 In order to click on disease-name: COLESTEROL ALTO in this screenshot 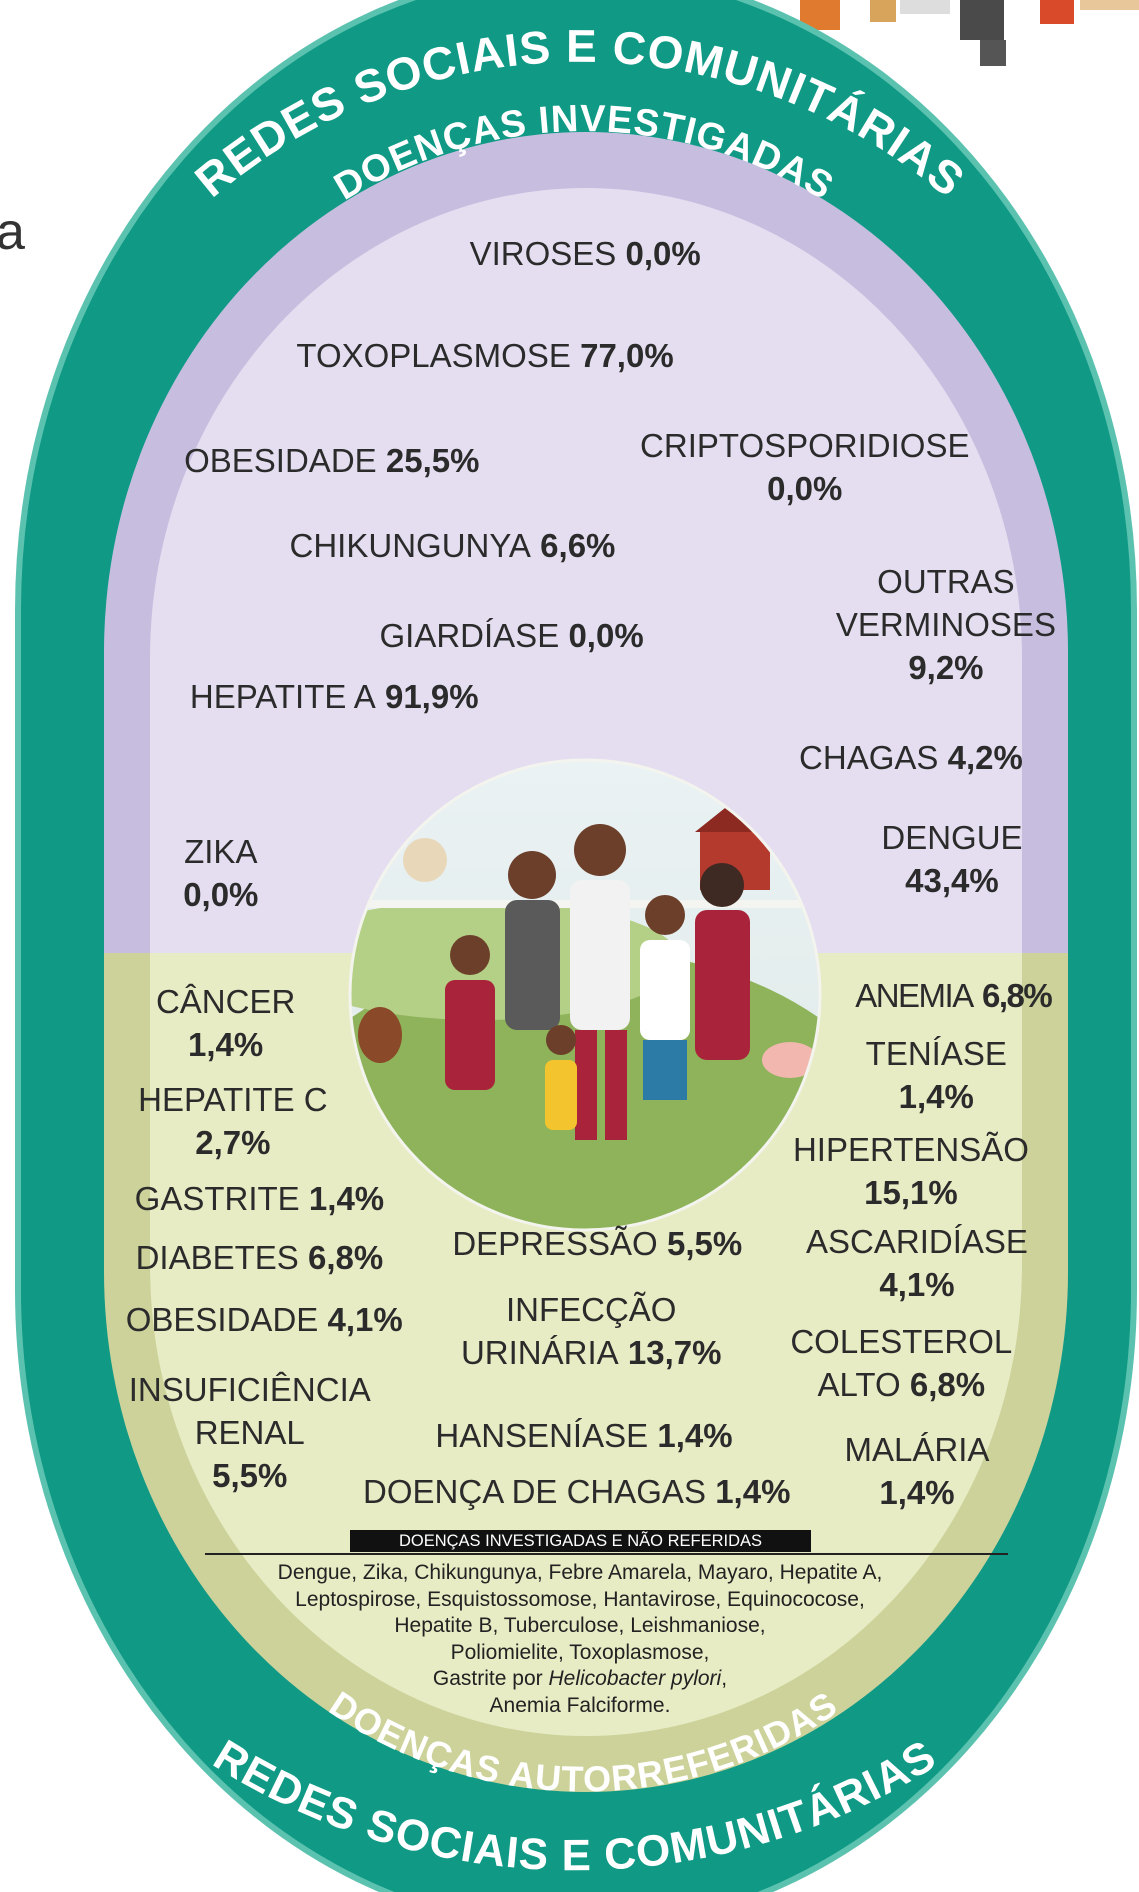, I will do `click(901, 1363)`.